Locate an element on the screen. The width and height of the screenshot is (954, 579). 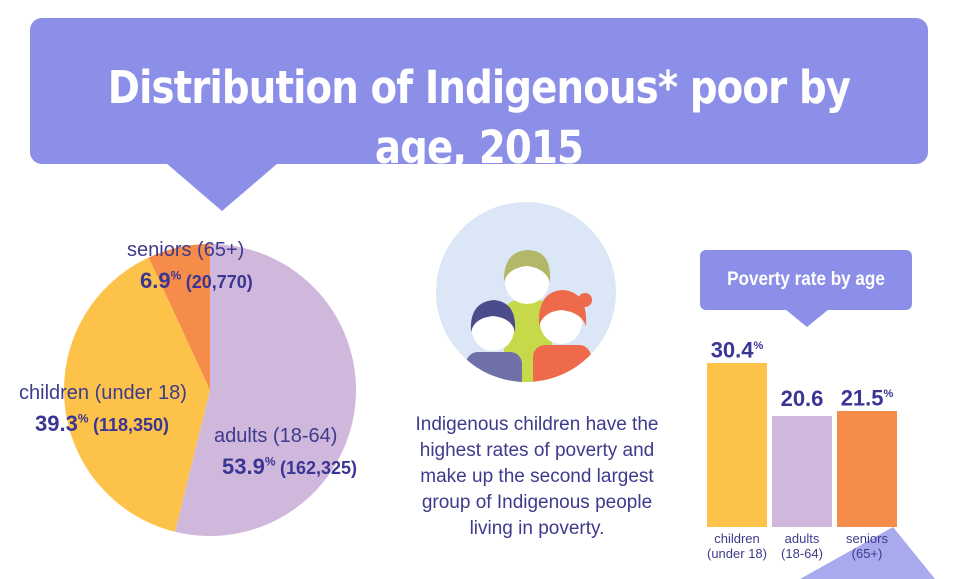
title-banner-pointer is located at coordinates (222, 187).